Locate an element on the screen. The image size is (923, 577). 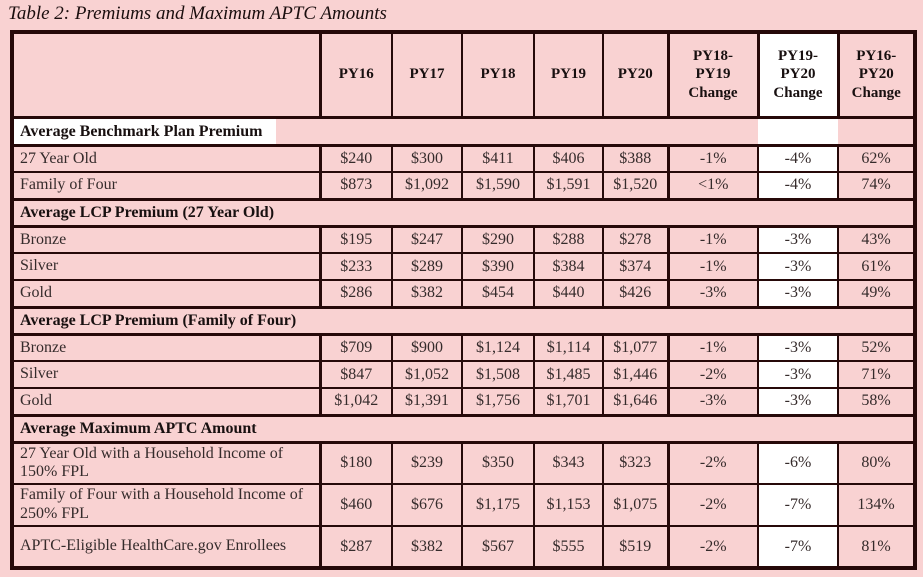
data-cell: $240 is located at coordinates (355, 159).